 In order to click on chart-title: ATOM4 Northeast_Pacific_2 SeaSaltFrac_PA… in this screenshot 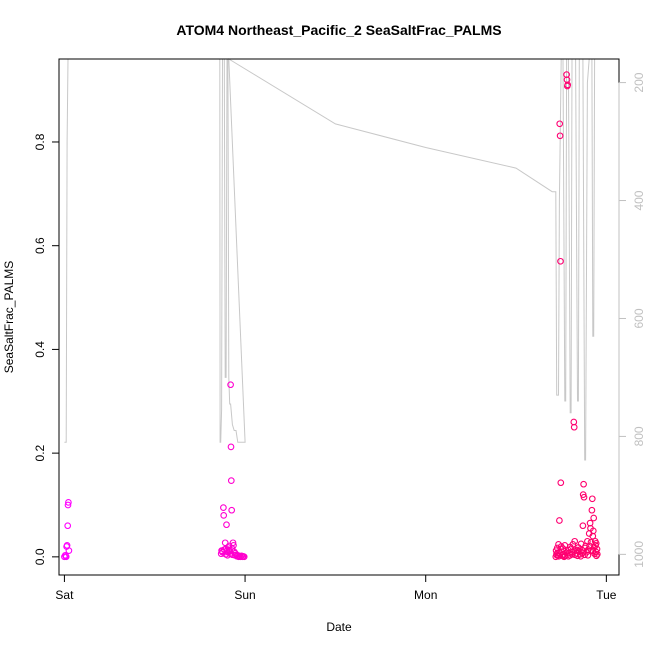, I will do `click(338, 30)`.